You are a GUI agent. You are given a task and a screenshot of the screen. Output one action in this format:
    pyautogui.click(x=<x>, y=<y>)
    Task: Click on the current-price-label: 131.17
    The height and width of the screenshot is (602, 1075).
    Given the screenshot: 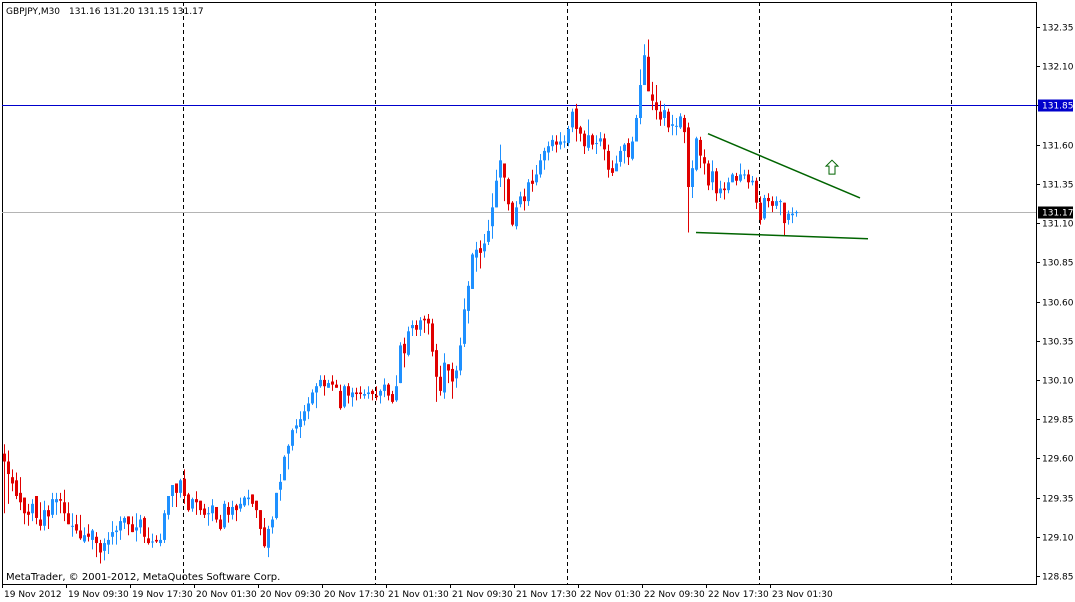 What is the action you would take?
    pyautogui.click(x=1058, y=214)
    